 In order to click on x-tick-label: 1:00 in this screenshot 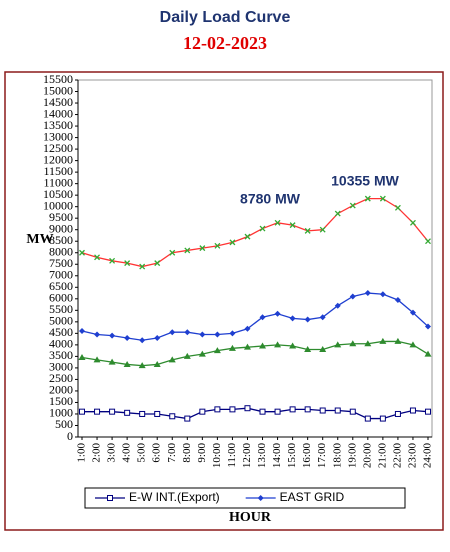, I will do `click(82, 453)`.